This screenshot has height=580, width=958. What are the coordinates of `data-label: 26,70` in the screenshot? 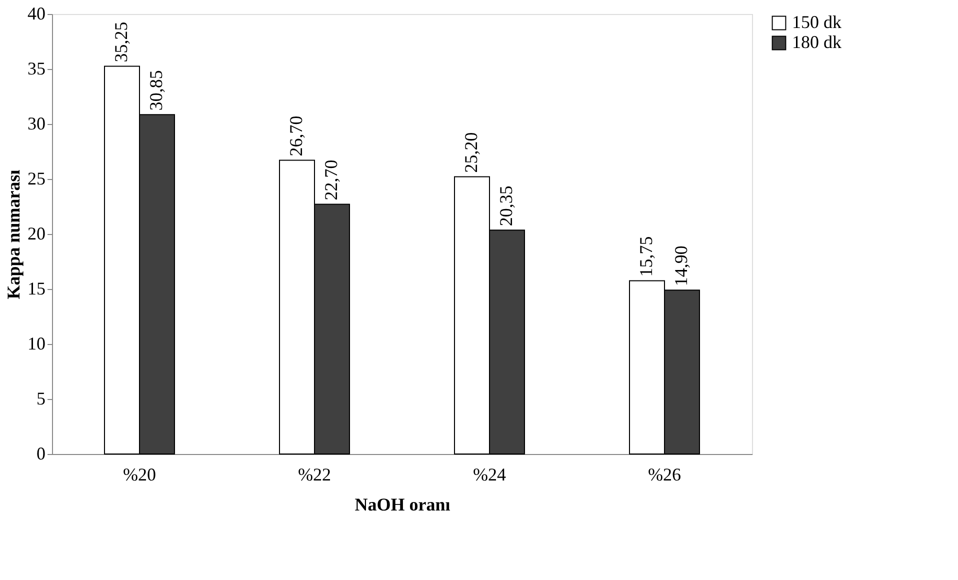 It's located at (296, 136).